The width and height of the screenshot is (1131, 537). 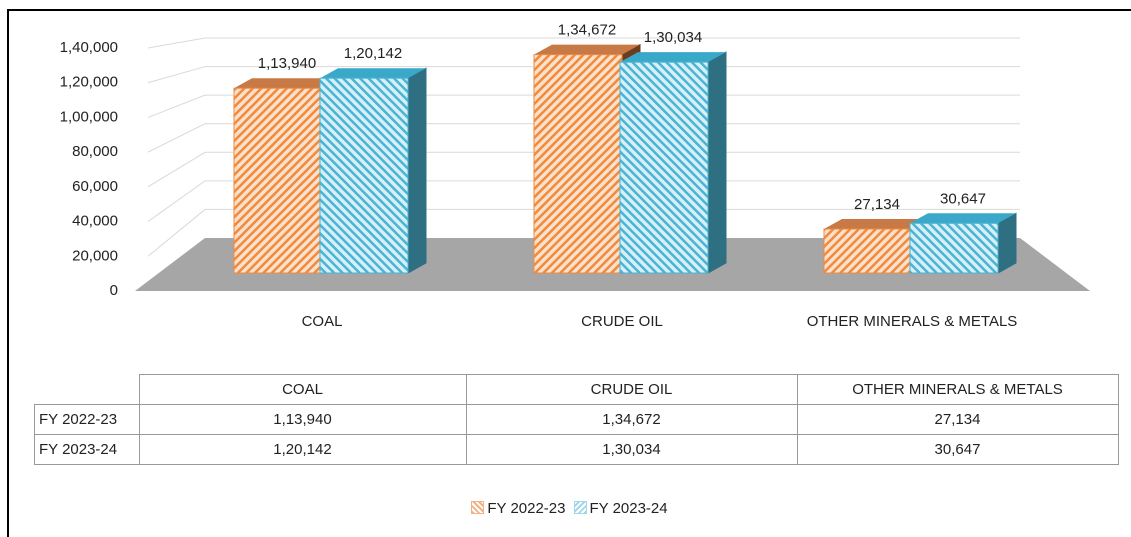 I want to click on y-tick-label: 20,000, so click(x=95, y=255).